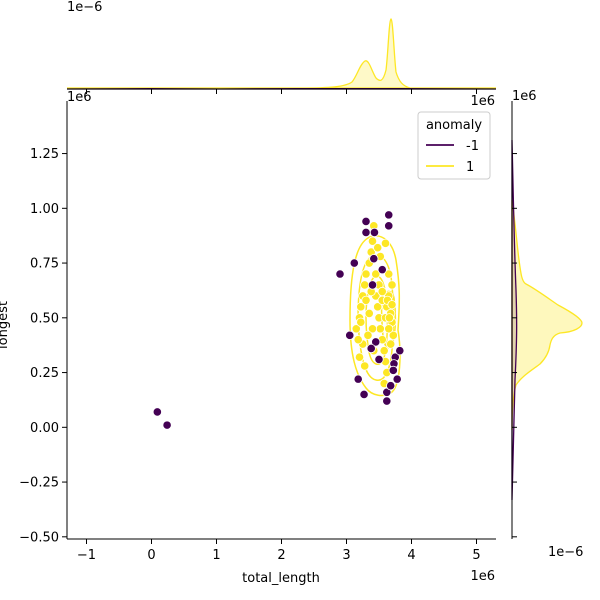 The image size is (600, 600). Describe the element at coordinates (482, 101) in the screenshot. I see `x-axis-offset-label: 1e6` at that location.